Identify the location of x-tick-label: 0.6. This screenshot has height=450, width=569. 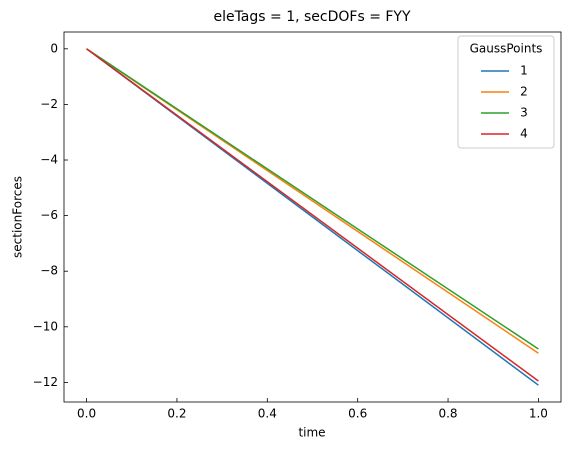
(357, 414).